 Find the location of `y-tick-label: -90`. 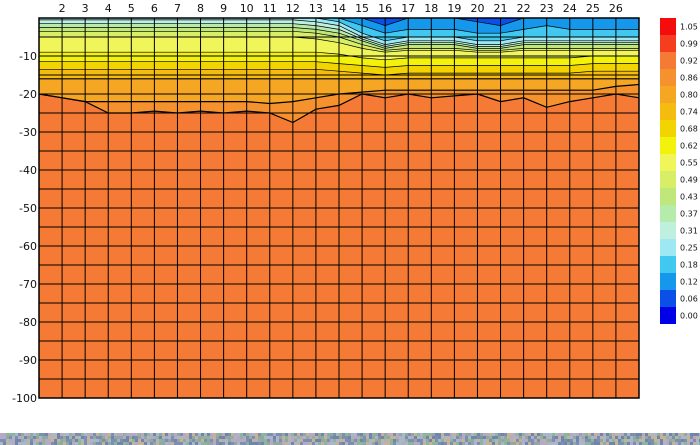

y-tick-label: -90 is located at coordinates (28, 360).